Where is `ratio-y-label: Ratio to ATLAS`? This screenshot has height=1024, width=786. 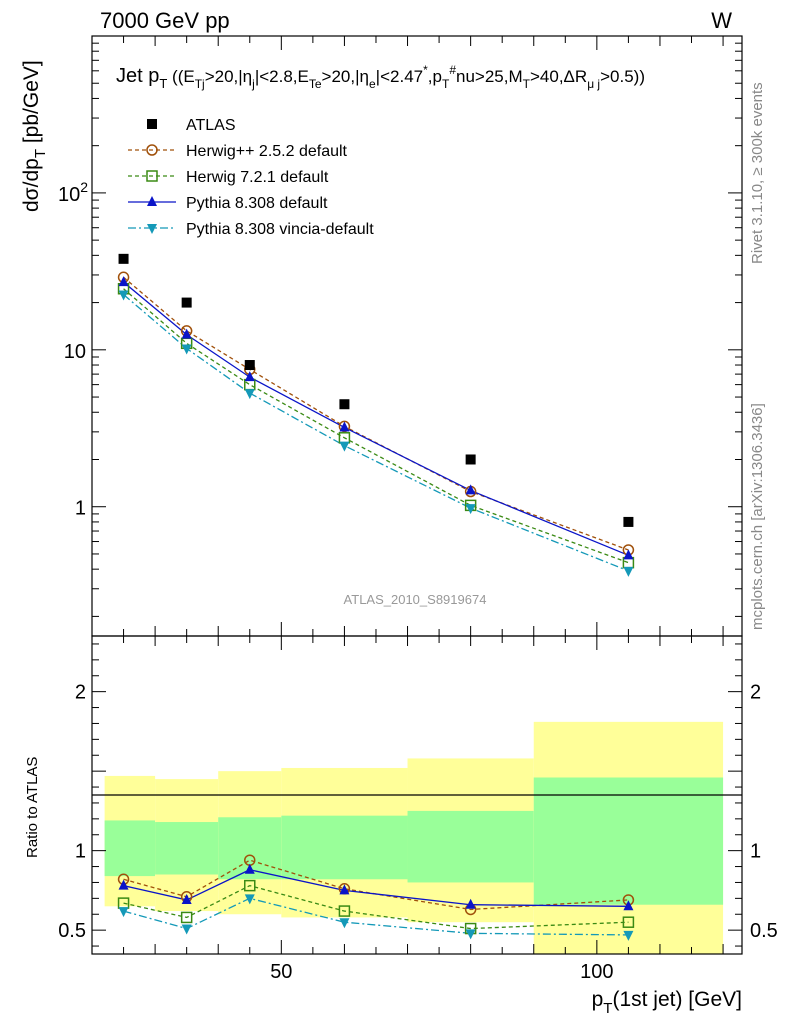
ratio-y-label: Ratio to ATLAS is located at coordinates (32, 807).